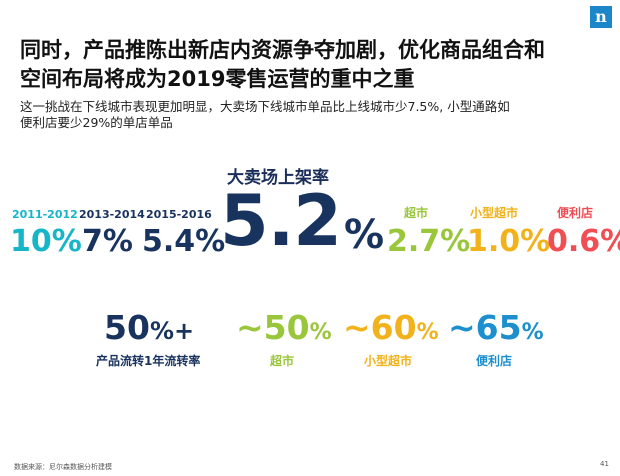 Image resolution: width=620 pixels, height=476 pixels. What do you see at coordinates (532, 332) in the screenshot?
I see `turnover-convenience-pct: %` at bounding box center [532, 332].